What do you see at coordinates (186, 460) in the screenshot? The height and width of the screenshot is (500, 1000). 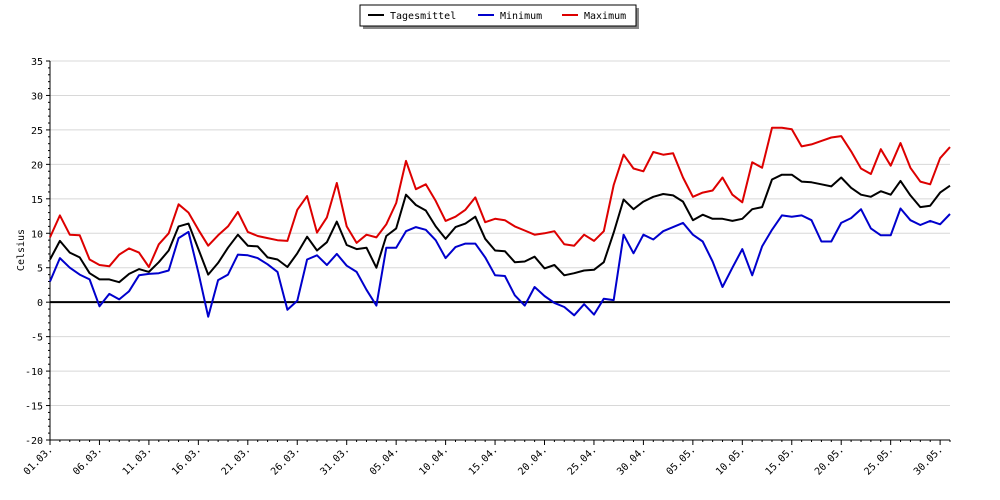 I see `x-tick-label: 16.03.` at bounding box center [186, 460].